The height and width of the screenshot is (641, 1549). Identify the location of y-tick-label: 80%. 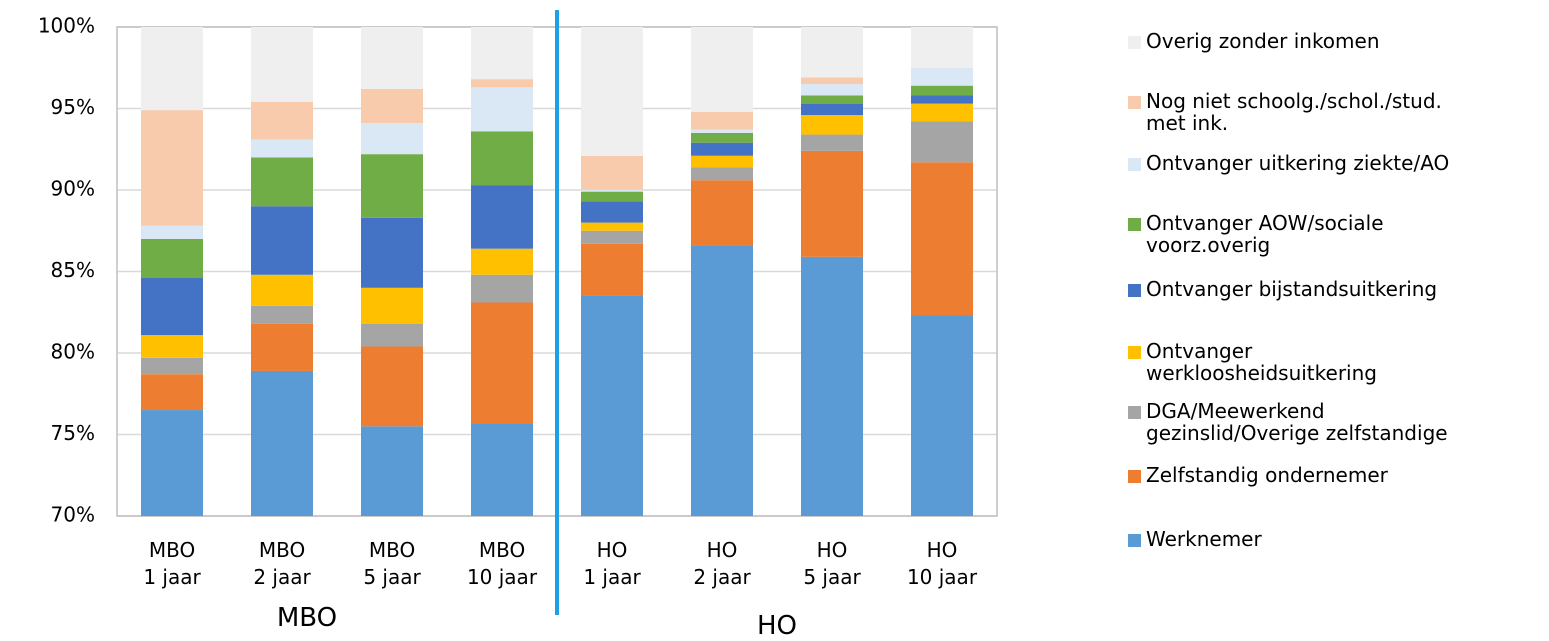
(73, 352).